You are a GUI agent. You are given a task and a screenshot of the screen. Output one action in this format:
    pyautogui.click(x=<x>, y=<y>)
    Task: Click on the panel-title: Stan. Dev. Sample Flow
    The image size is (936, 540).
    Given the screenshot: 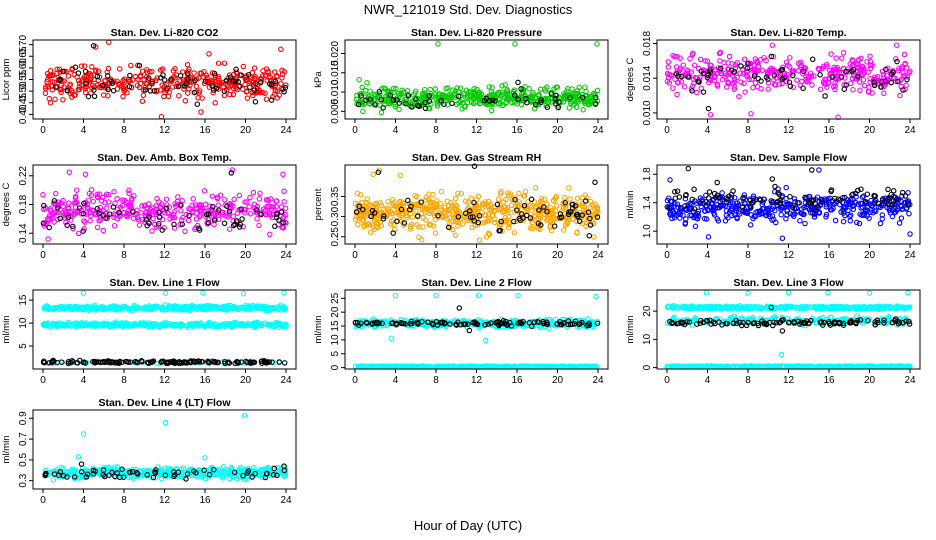 What is the action you would take?
    pyautogui.click(x=789, y=158)
    